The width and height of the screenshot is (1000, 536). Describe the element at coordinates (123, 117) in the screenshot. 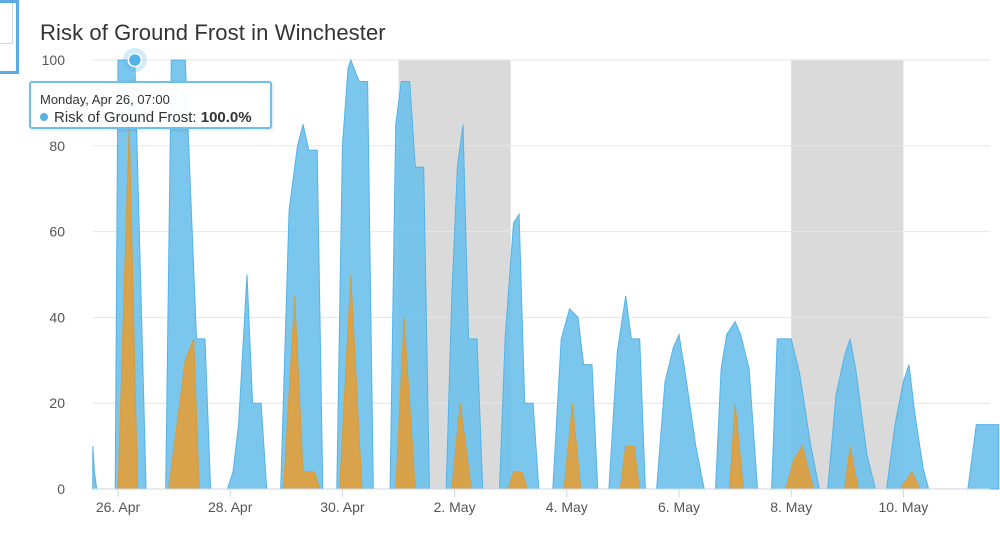

I see `tooltip-series: Risk of Ground Frost` at that location.